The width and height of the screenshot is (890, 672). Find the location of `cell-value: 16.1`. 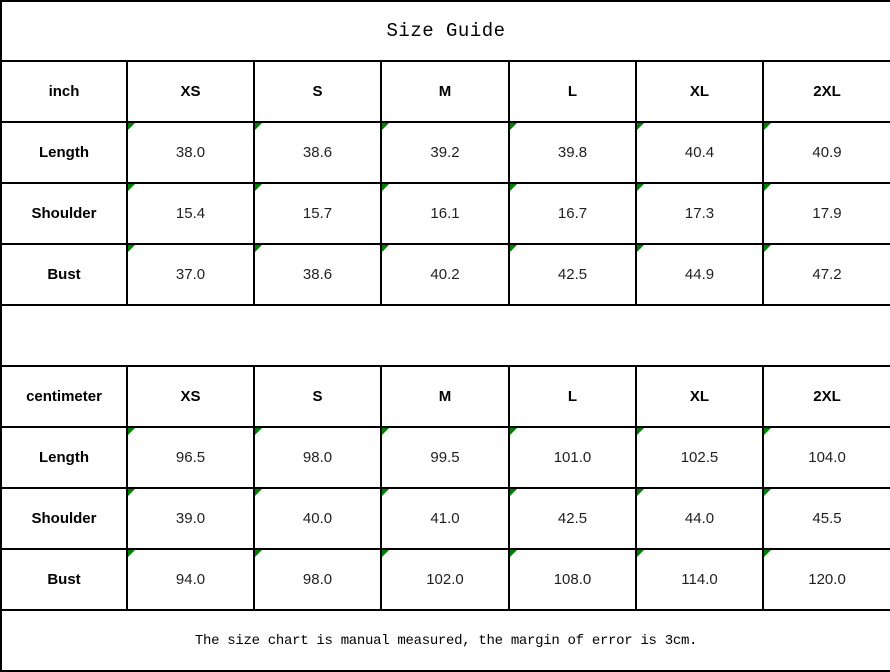

cell-value: 16.1 is located at coordinates (445, 213).